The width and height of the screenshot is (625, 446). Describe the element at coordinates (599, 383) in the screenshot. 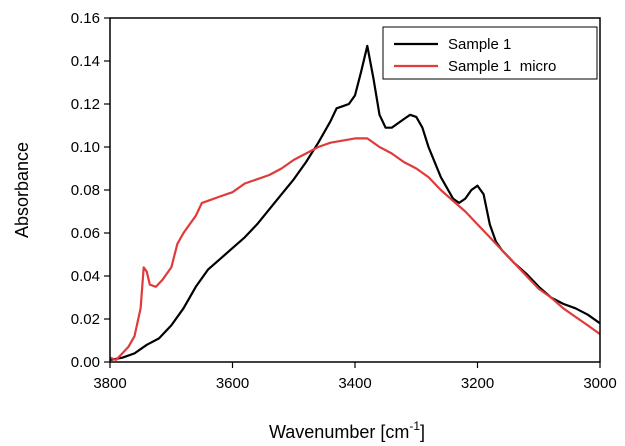

I see `x-tick-label: 3000` at that location.